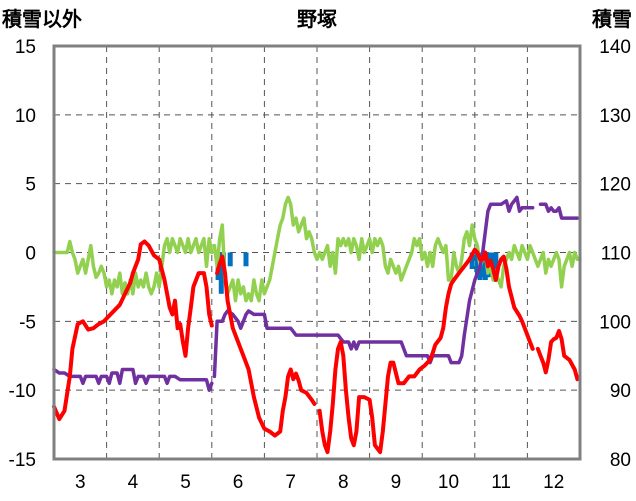 This screenshot has width=636, height=501. I want to click on x-tick-label: 3, so click(80, 482).